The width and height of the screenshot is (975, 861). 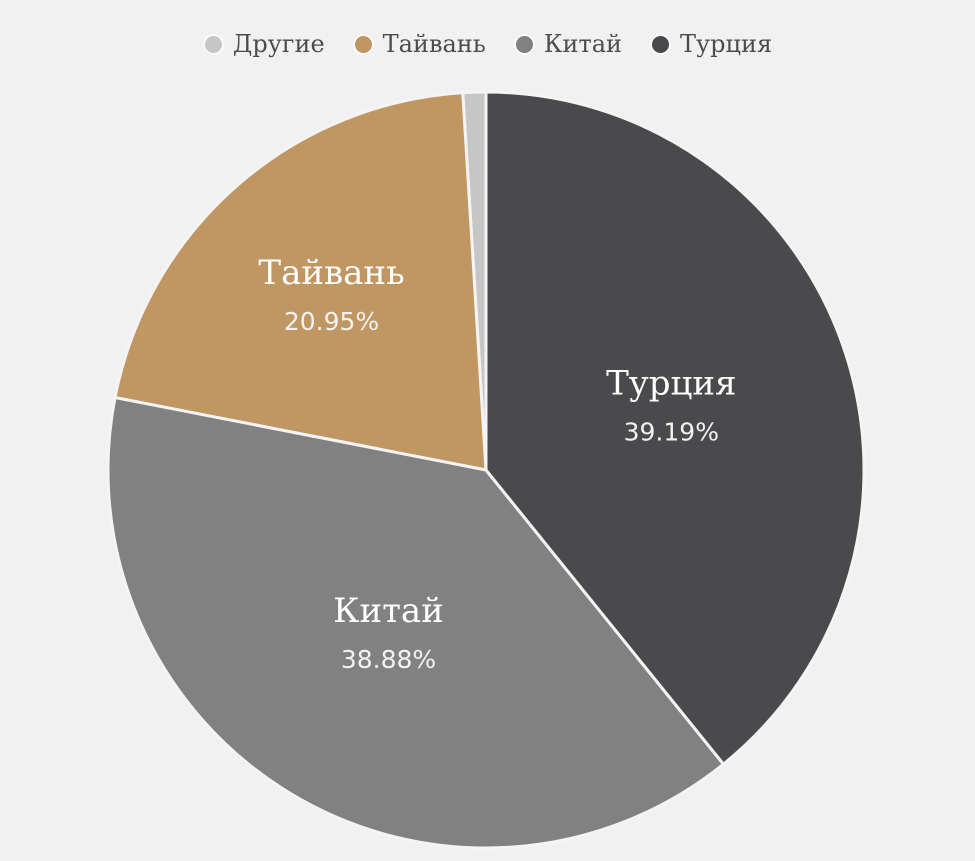 I want to click on slice-label-taiwan: Тайвань 20.95%, so click(x=331, y=294).